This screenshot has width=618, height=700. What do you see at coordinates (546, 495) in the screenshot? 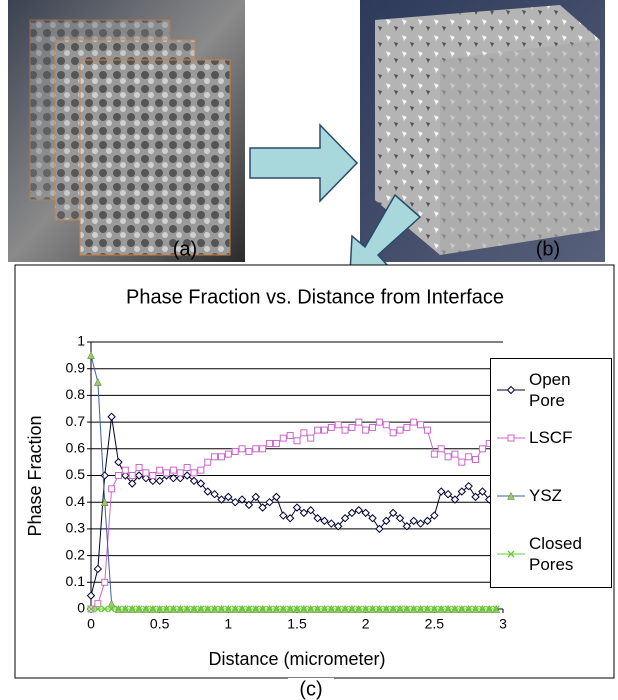
I see `legend-label: YSZ` at bounding box center [546, 495].